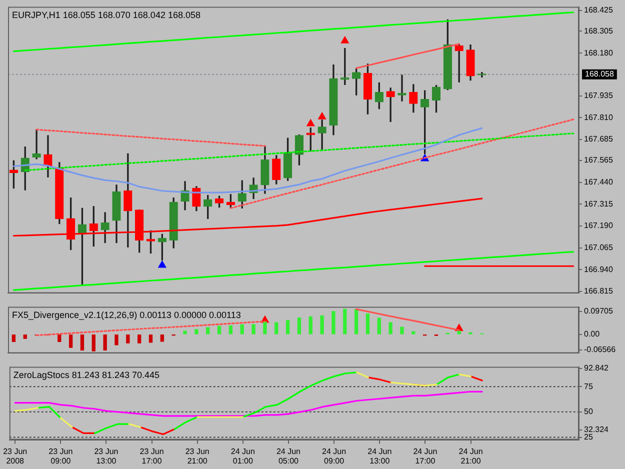  What do you see at coordinates (599, 74) in the screenshot?
I see `ref-line-label: 168.058` at bounding box center [599, 74].